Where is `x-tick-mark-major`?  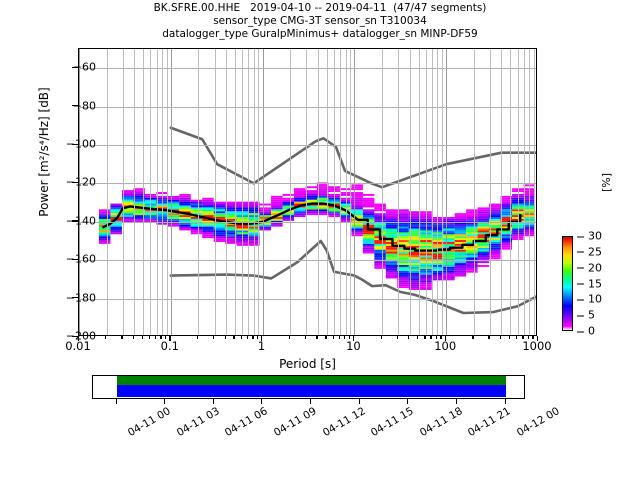
x-tick-mark-major is located at coordinates (537, 338).